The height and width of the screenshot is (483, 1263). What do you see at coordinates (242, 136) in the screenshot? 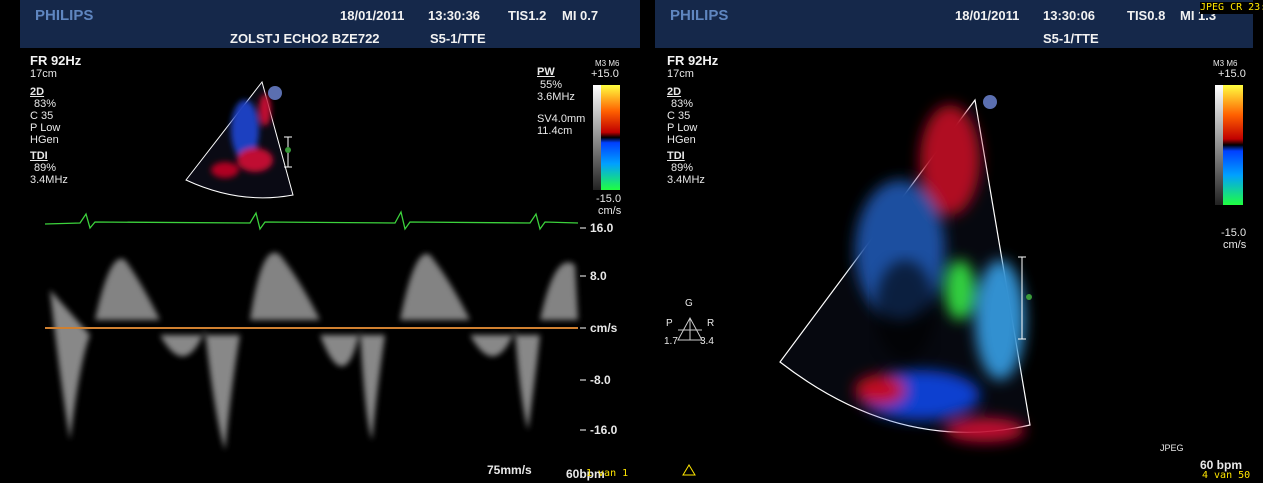
I see `color-doppler` at bounding box center [242, 136].